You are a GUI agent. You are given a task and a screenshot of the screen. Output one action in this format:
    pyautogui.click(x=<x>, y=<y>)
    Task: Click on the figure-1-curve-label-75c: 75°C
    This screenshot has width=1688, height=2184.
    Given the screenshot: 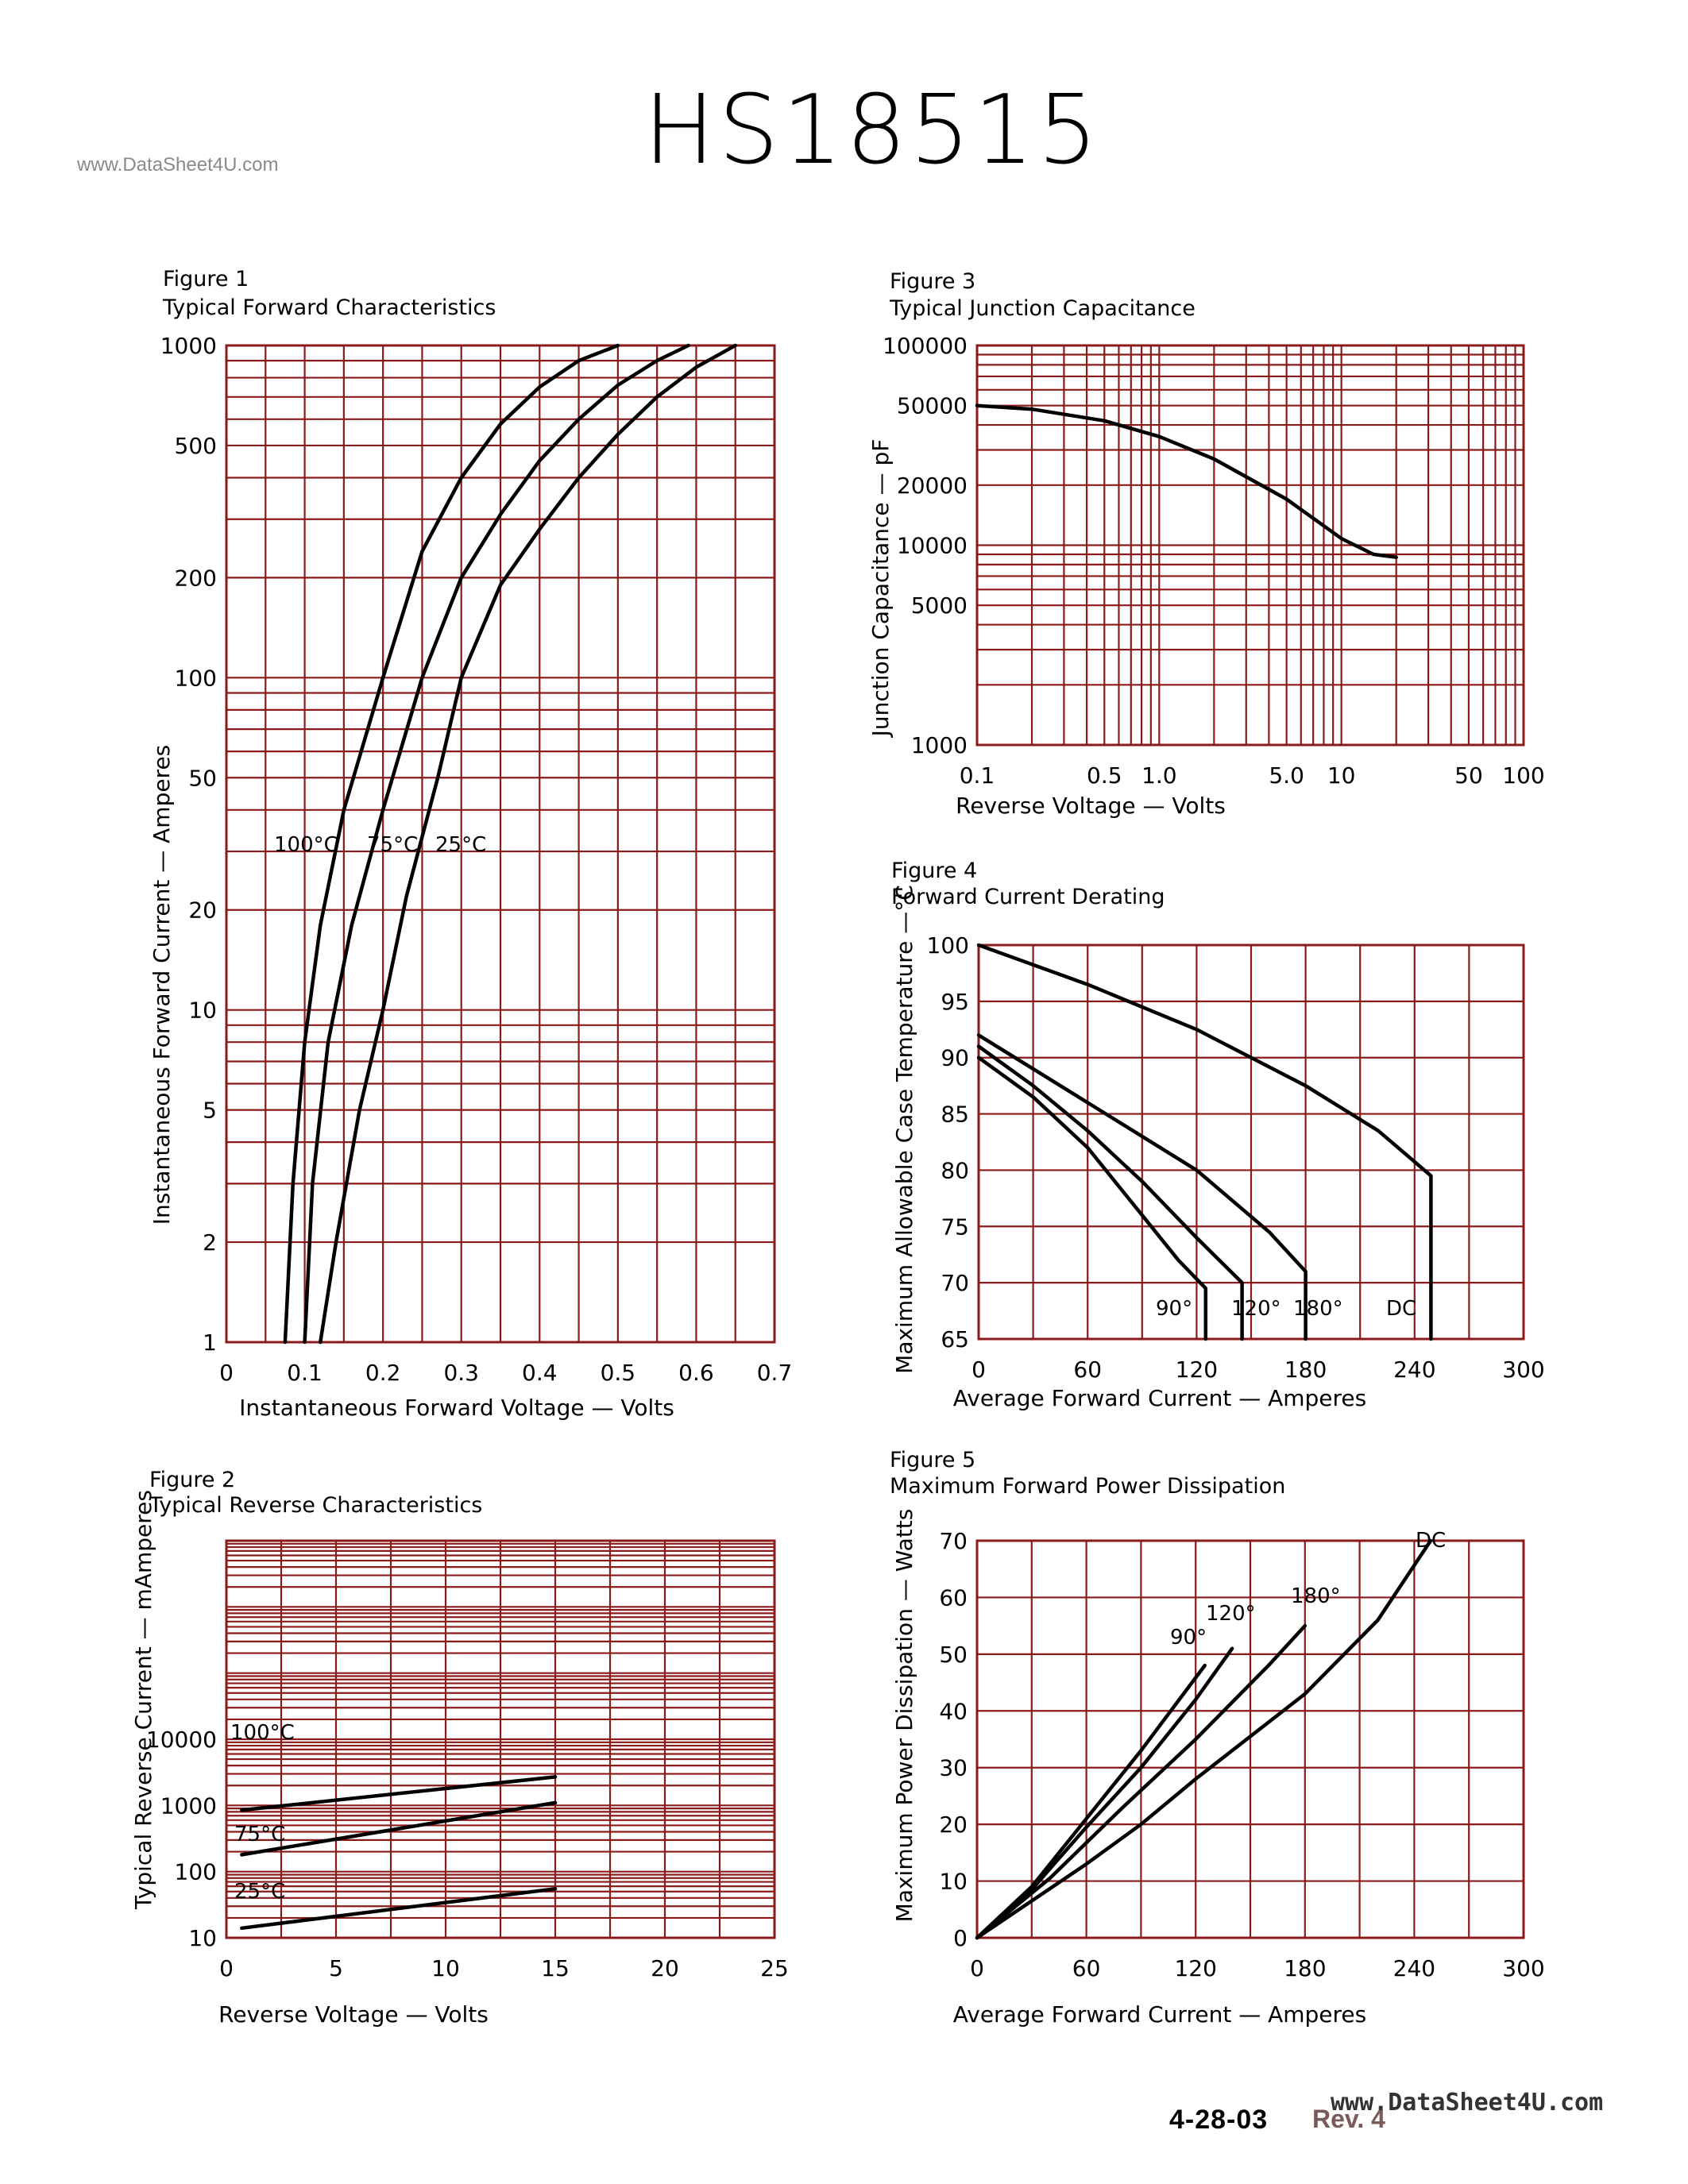 What is the action you would take?
    pyautogui.click(x=393, y=845)
    